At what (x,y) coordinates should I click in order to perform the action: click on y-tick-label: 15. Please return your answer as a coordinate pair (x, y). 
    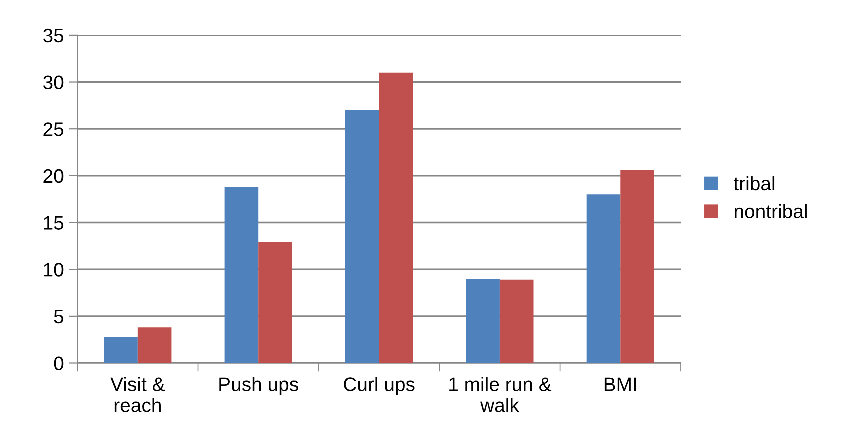
    Looking at the image, I should click on (54, 223).